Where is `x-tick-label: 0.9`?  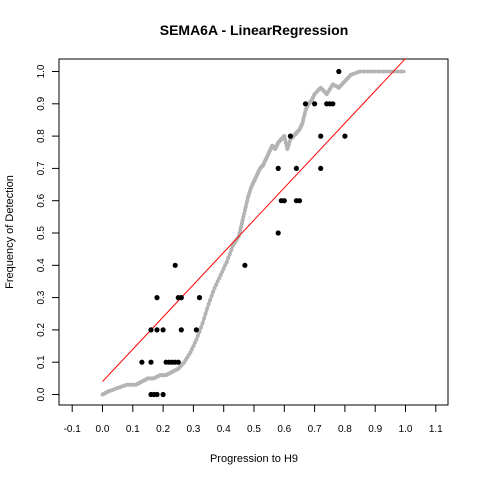
x-tick-label: 0.9 is located at coordinates (375, 429).